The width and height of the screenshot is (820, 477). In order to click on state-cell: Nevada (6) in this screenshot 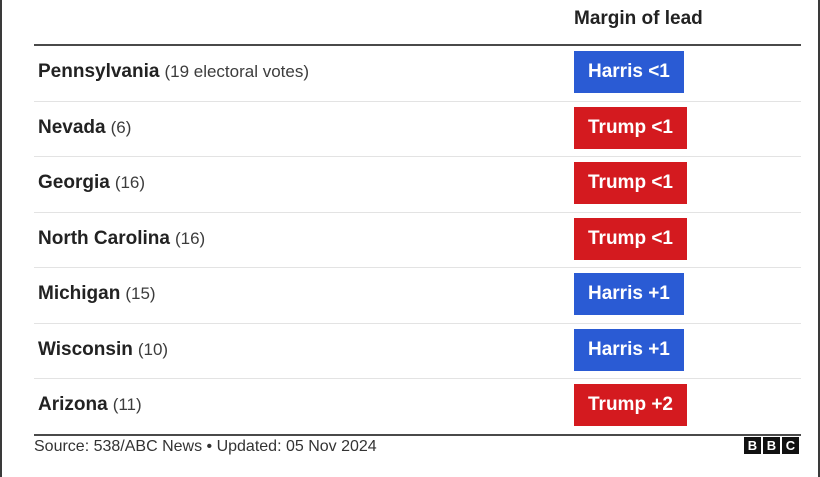, I will do `click(84, 128)`.